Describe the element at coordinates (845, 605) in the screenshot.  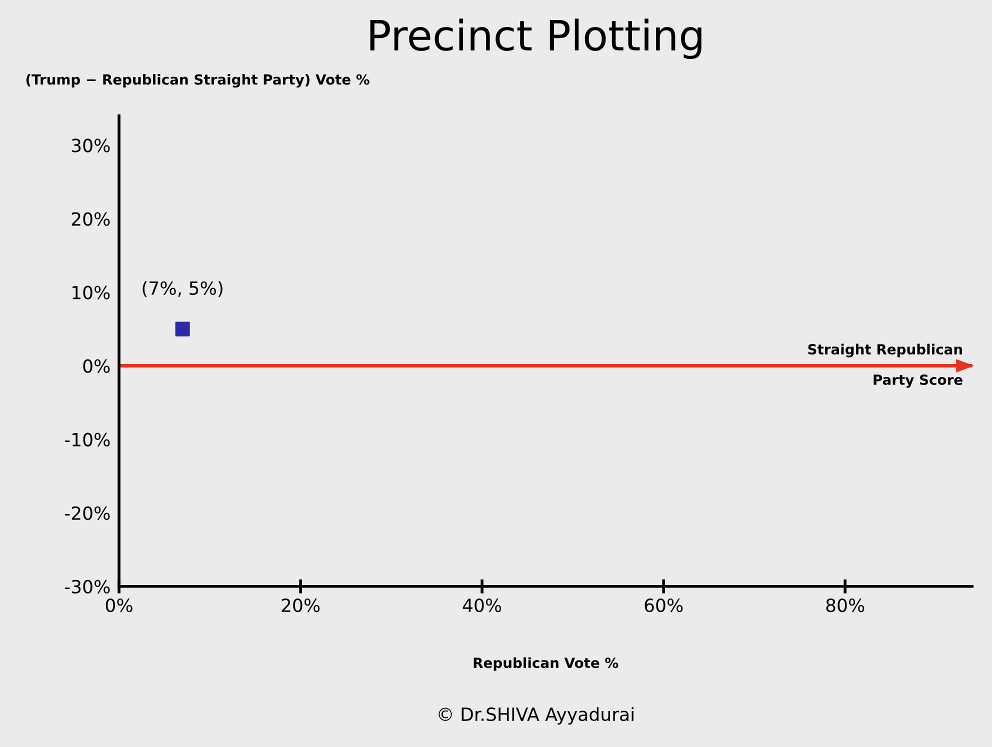
I see `x-tick-label: 80%` at that location.